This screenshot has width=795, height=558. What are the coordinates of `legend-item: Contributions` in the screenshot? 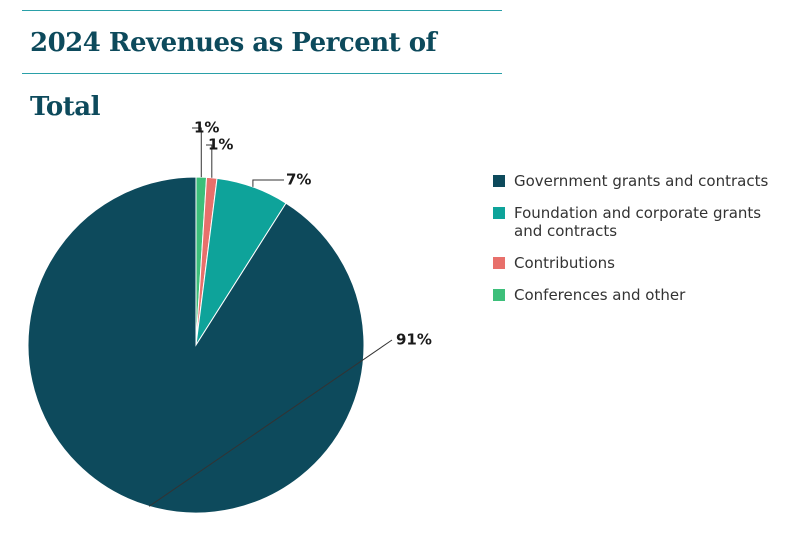 It's located at (638, 263).